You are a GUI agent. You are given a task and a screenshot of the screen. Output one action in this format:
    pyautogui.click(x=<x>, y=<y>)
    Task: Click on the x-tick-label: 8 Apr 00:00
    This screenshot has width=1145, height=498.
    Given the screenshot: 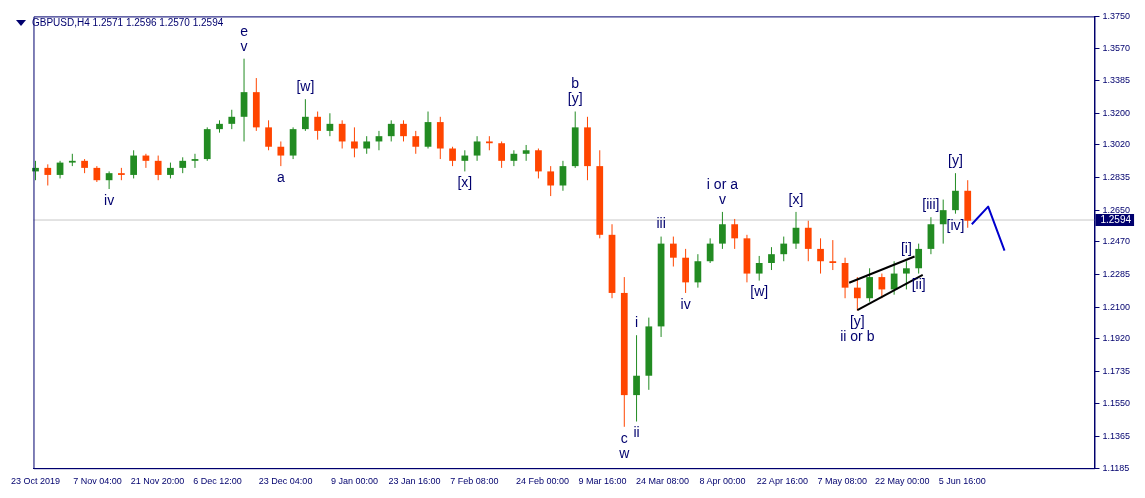 What is the action you would take?
    pyautogui.click(x=722, y=481)
    